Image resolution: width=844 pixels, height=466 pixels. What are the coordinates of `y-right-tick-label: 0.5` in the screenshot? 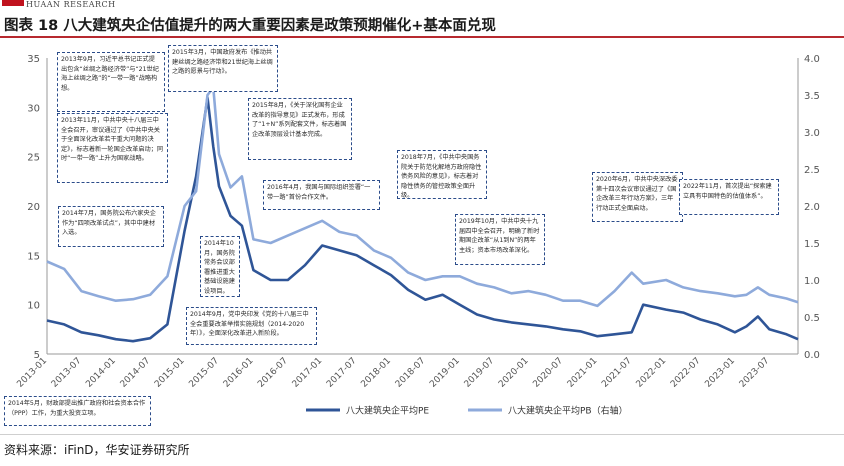 It's located at (812, 318).